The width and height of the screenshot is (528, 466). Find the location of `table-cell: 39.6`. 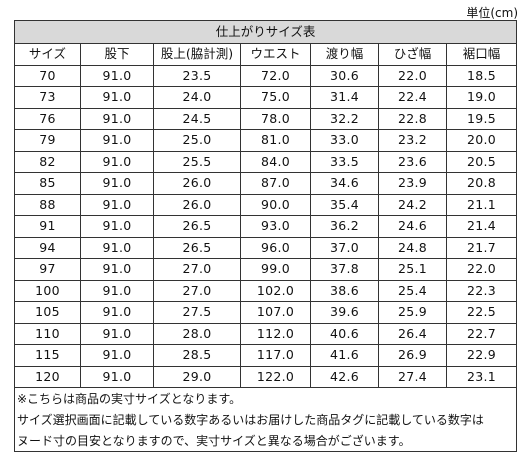

table-cell: 39.6 is located at coordinates (344, 312).